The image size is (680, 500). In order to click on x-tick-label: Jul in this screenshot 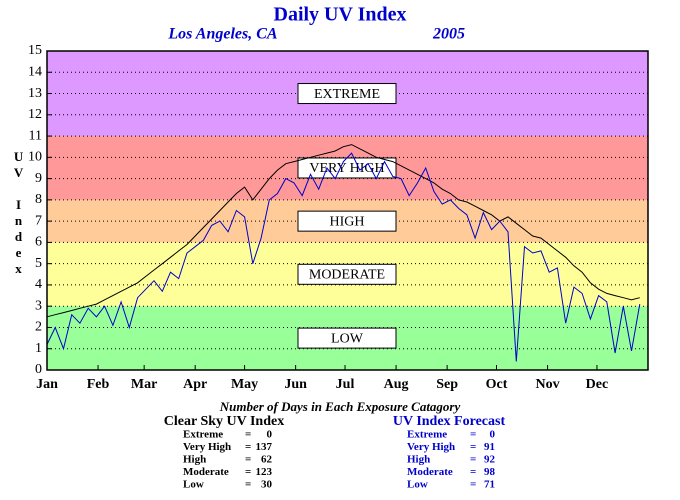, I will do `click(345, 384)`.